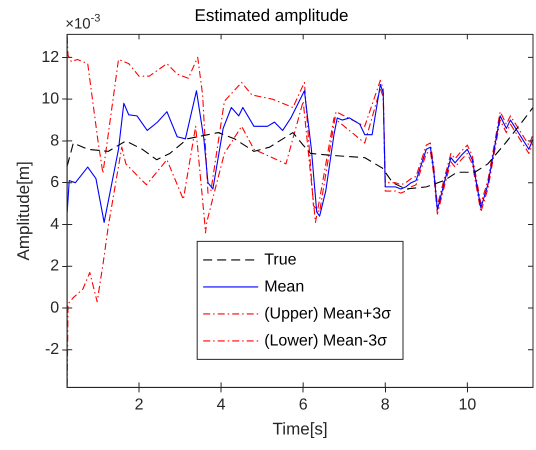  Describe the element at coordinates (55, 183) in the screenshot. I see `y-tick-label: 6` at that location.